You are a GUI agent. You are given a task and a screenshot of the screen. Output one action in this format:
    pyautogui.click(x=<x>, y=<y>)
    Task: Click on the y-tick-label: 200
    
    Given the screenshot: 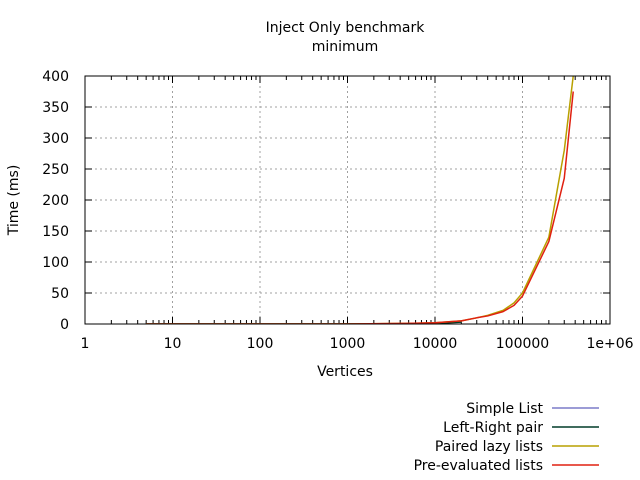 What is the action you would take?
    pyautogui.click(x=55, y=201)
    